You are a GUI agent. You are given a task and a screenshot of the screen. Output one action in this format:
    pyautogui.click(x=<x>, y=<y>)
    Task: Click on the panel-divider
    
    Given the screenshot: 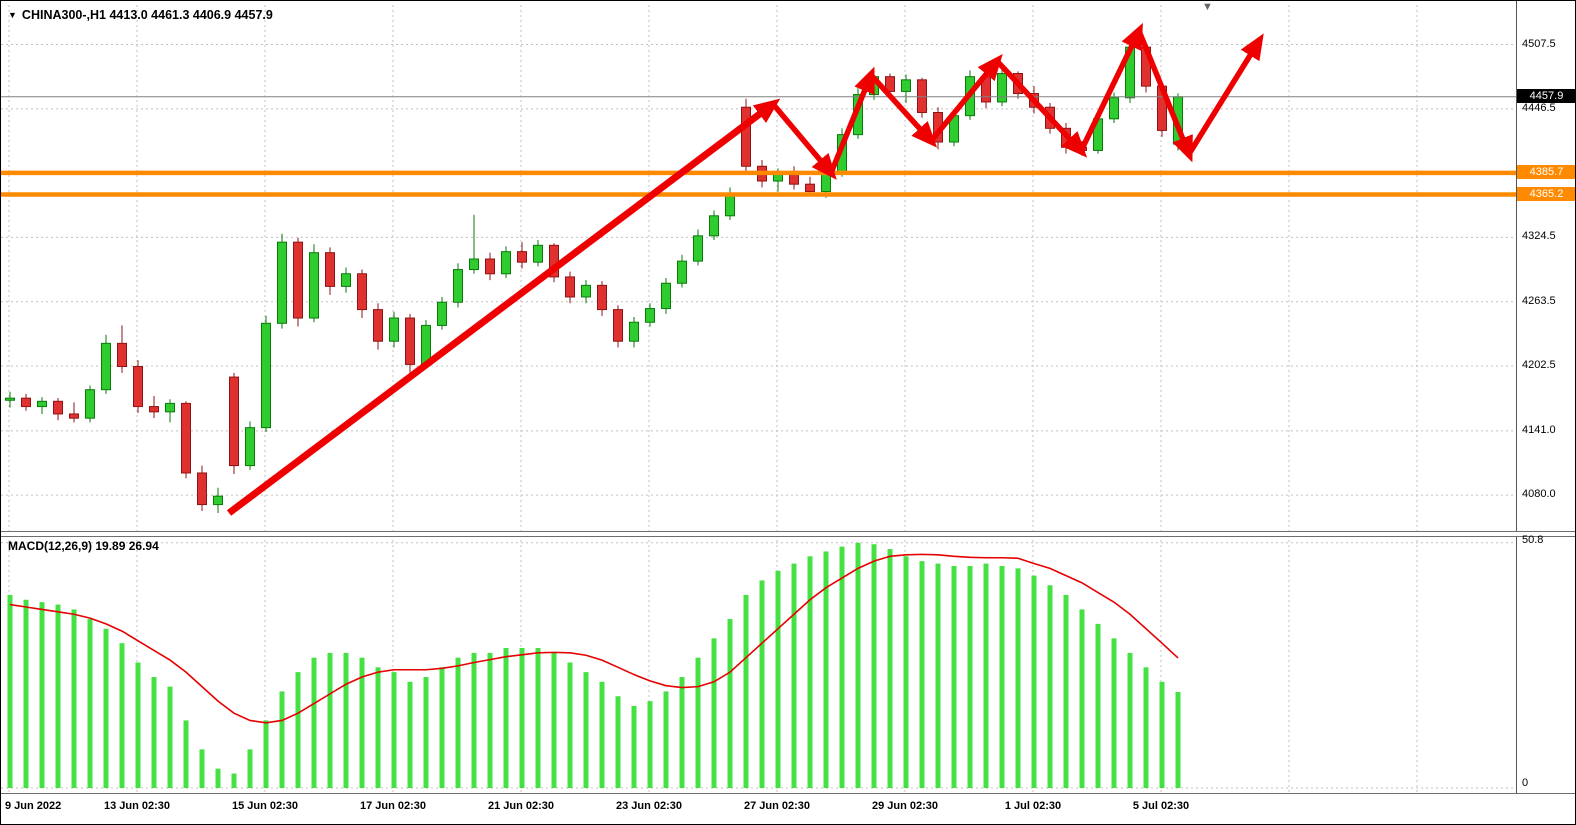 What is the action you would take?
    pyautogui.click(x=788, y=534)
    